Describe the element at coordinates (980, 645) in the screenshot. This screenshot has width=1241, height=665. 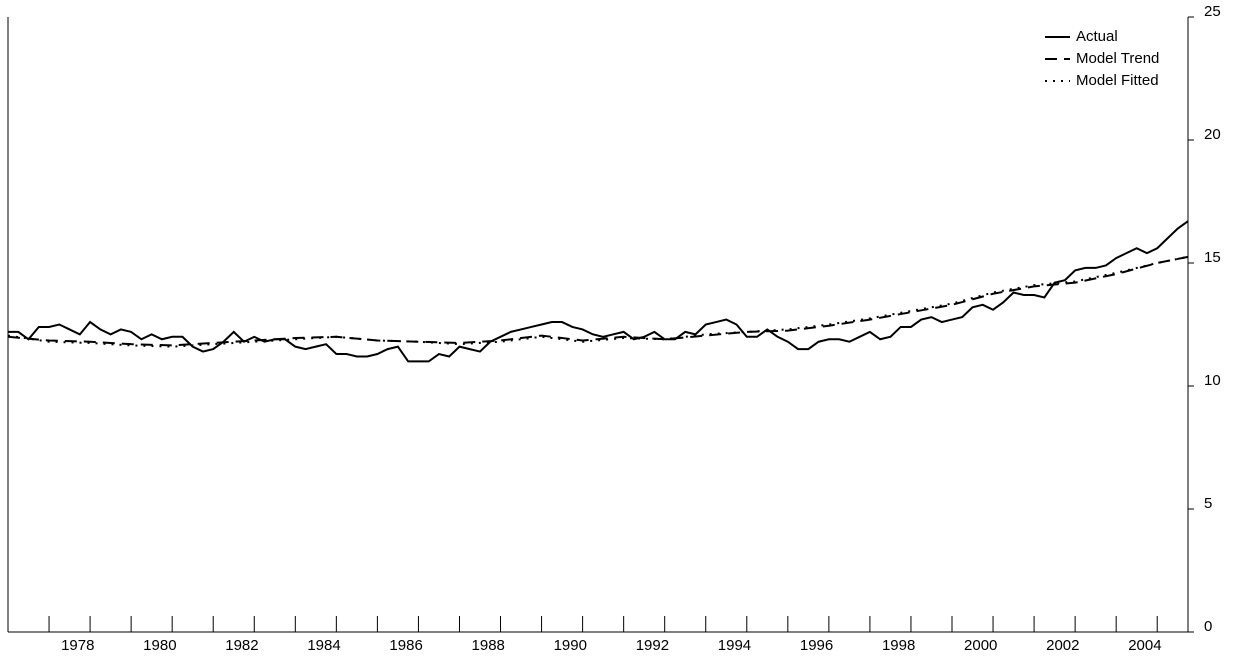
I see `x-tick-label: 2000` at that location.